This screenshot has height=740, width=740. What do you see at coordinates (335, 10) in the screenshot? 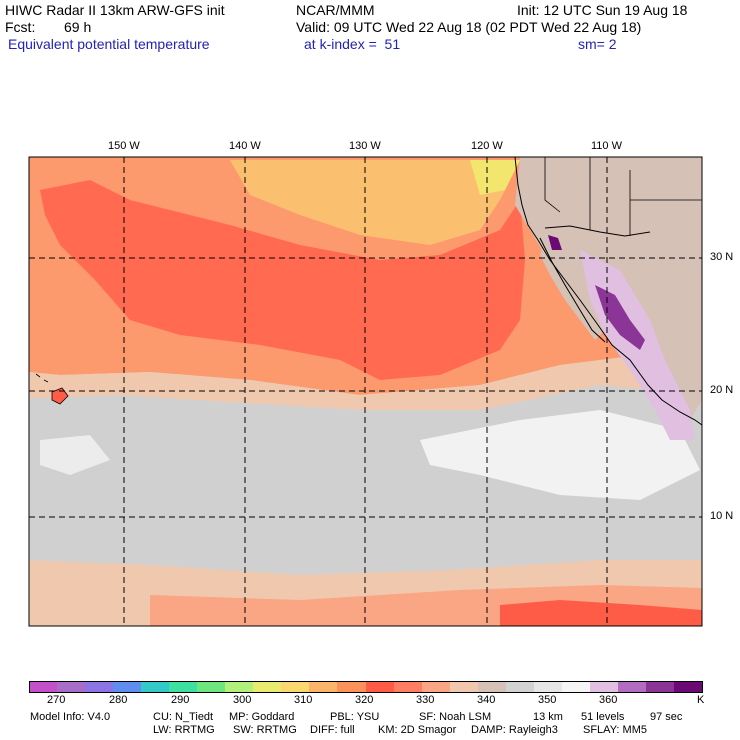
I see `center-label: NCAR/MMM` at bounding box center [335, 10].